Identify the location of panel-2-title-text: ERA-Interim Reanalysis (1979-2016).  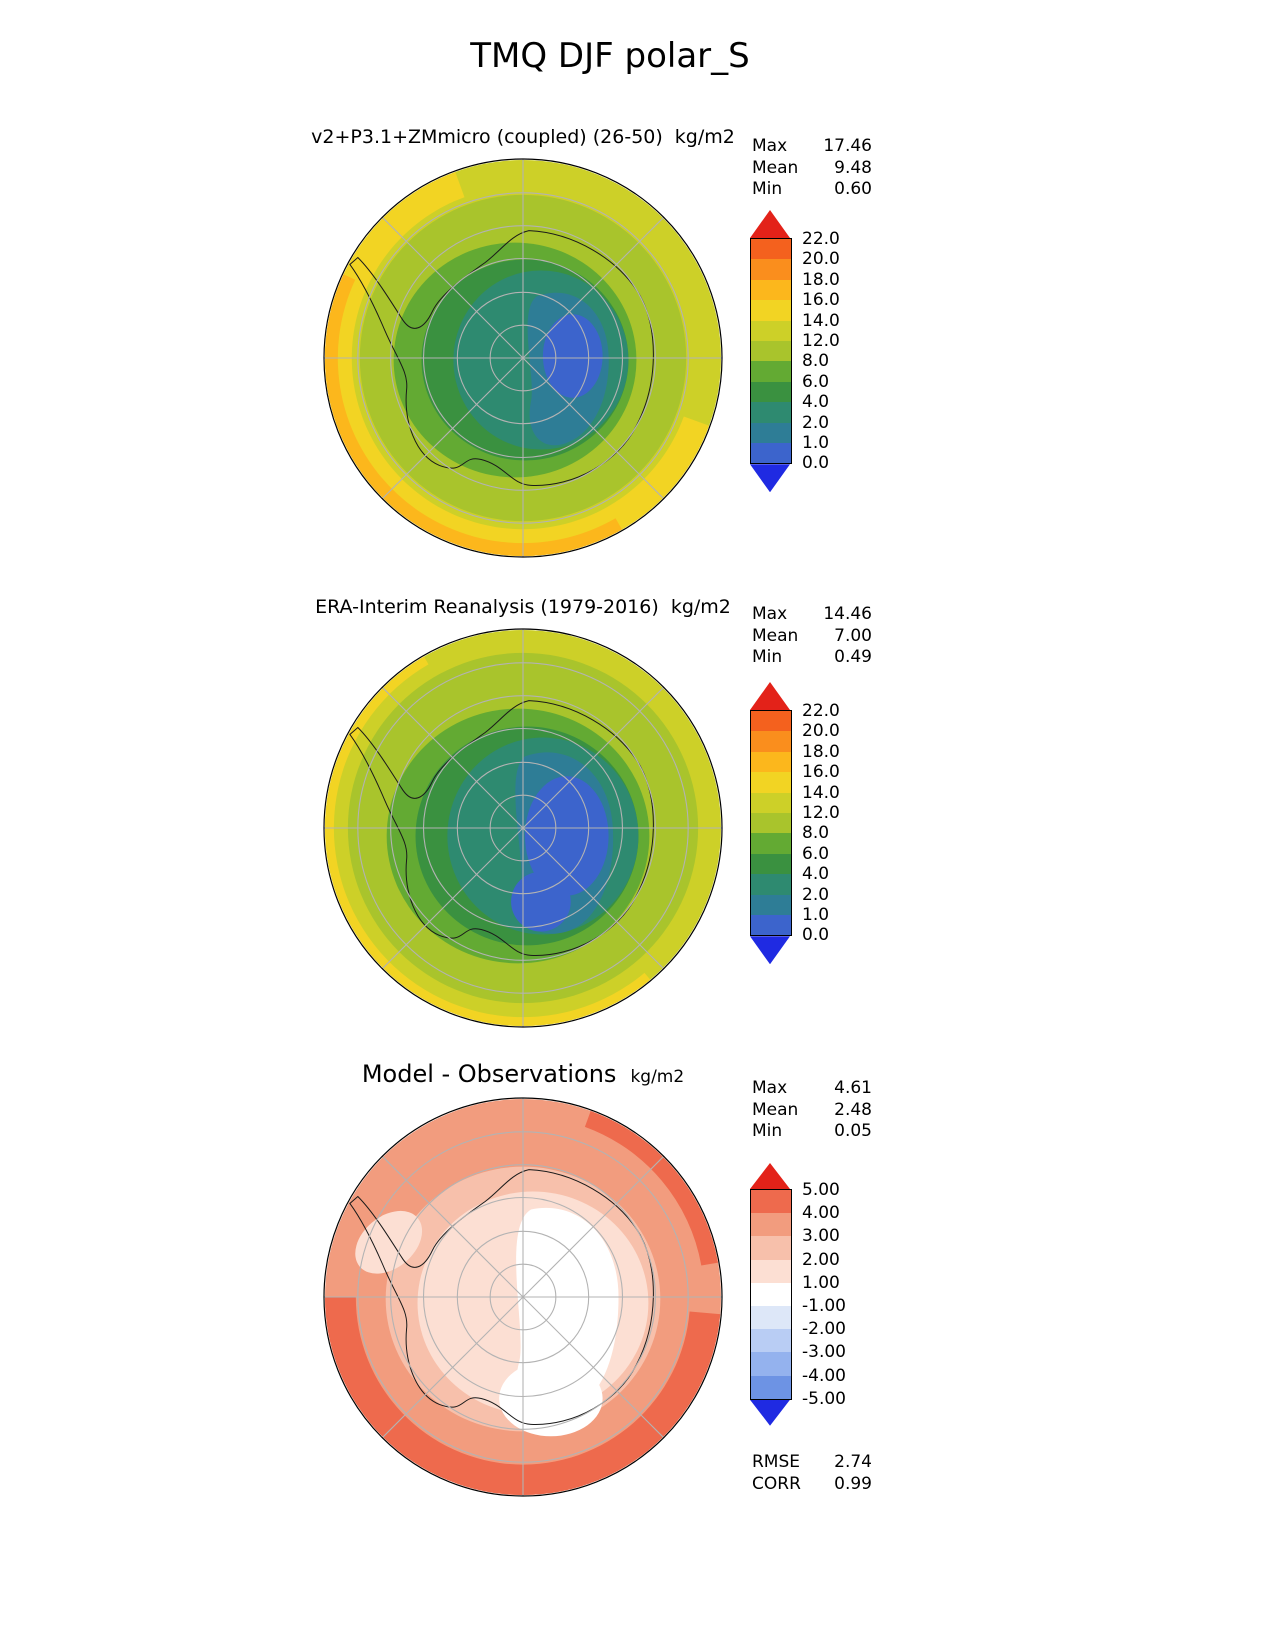
(487, 607).